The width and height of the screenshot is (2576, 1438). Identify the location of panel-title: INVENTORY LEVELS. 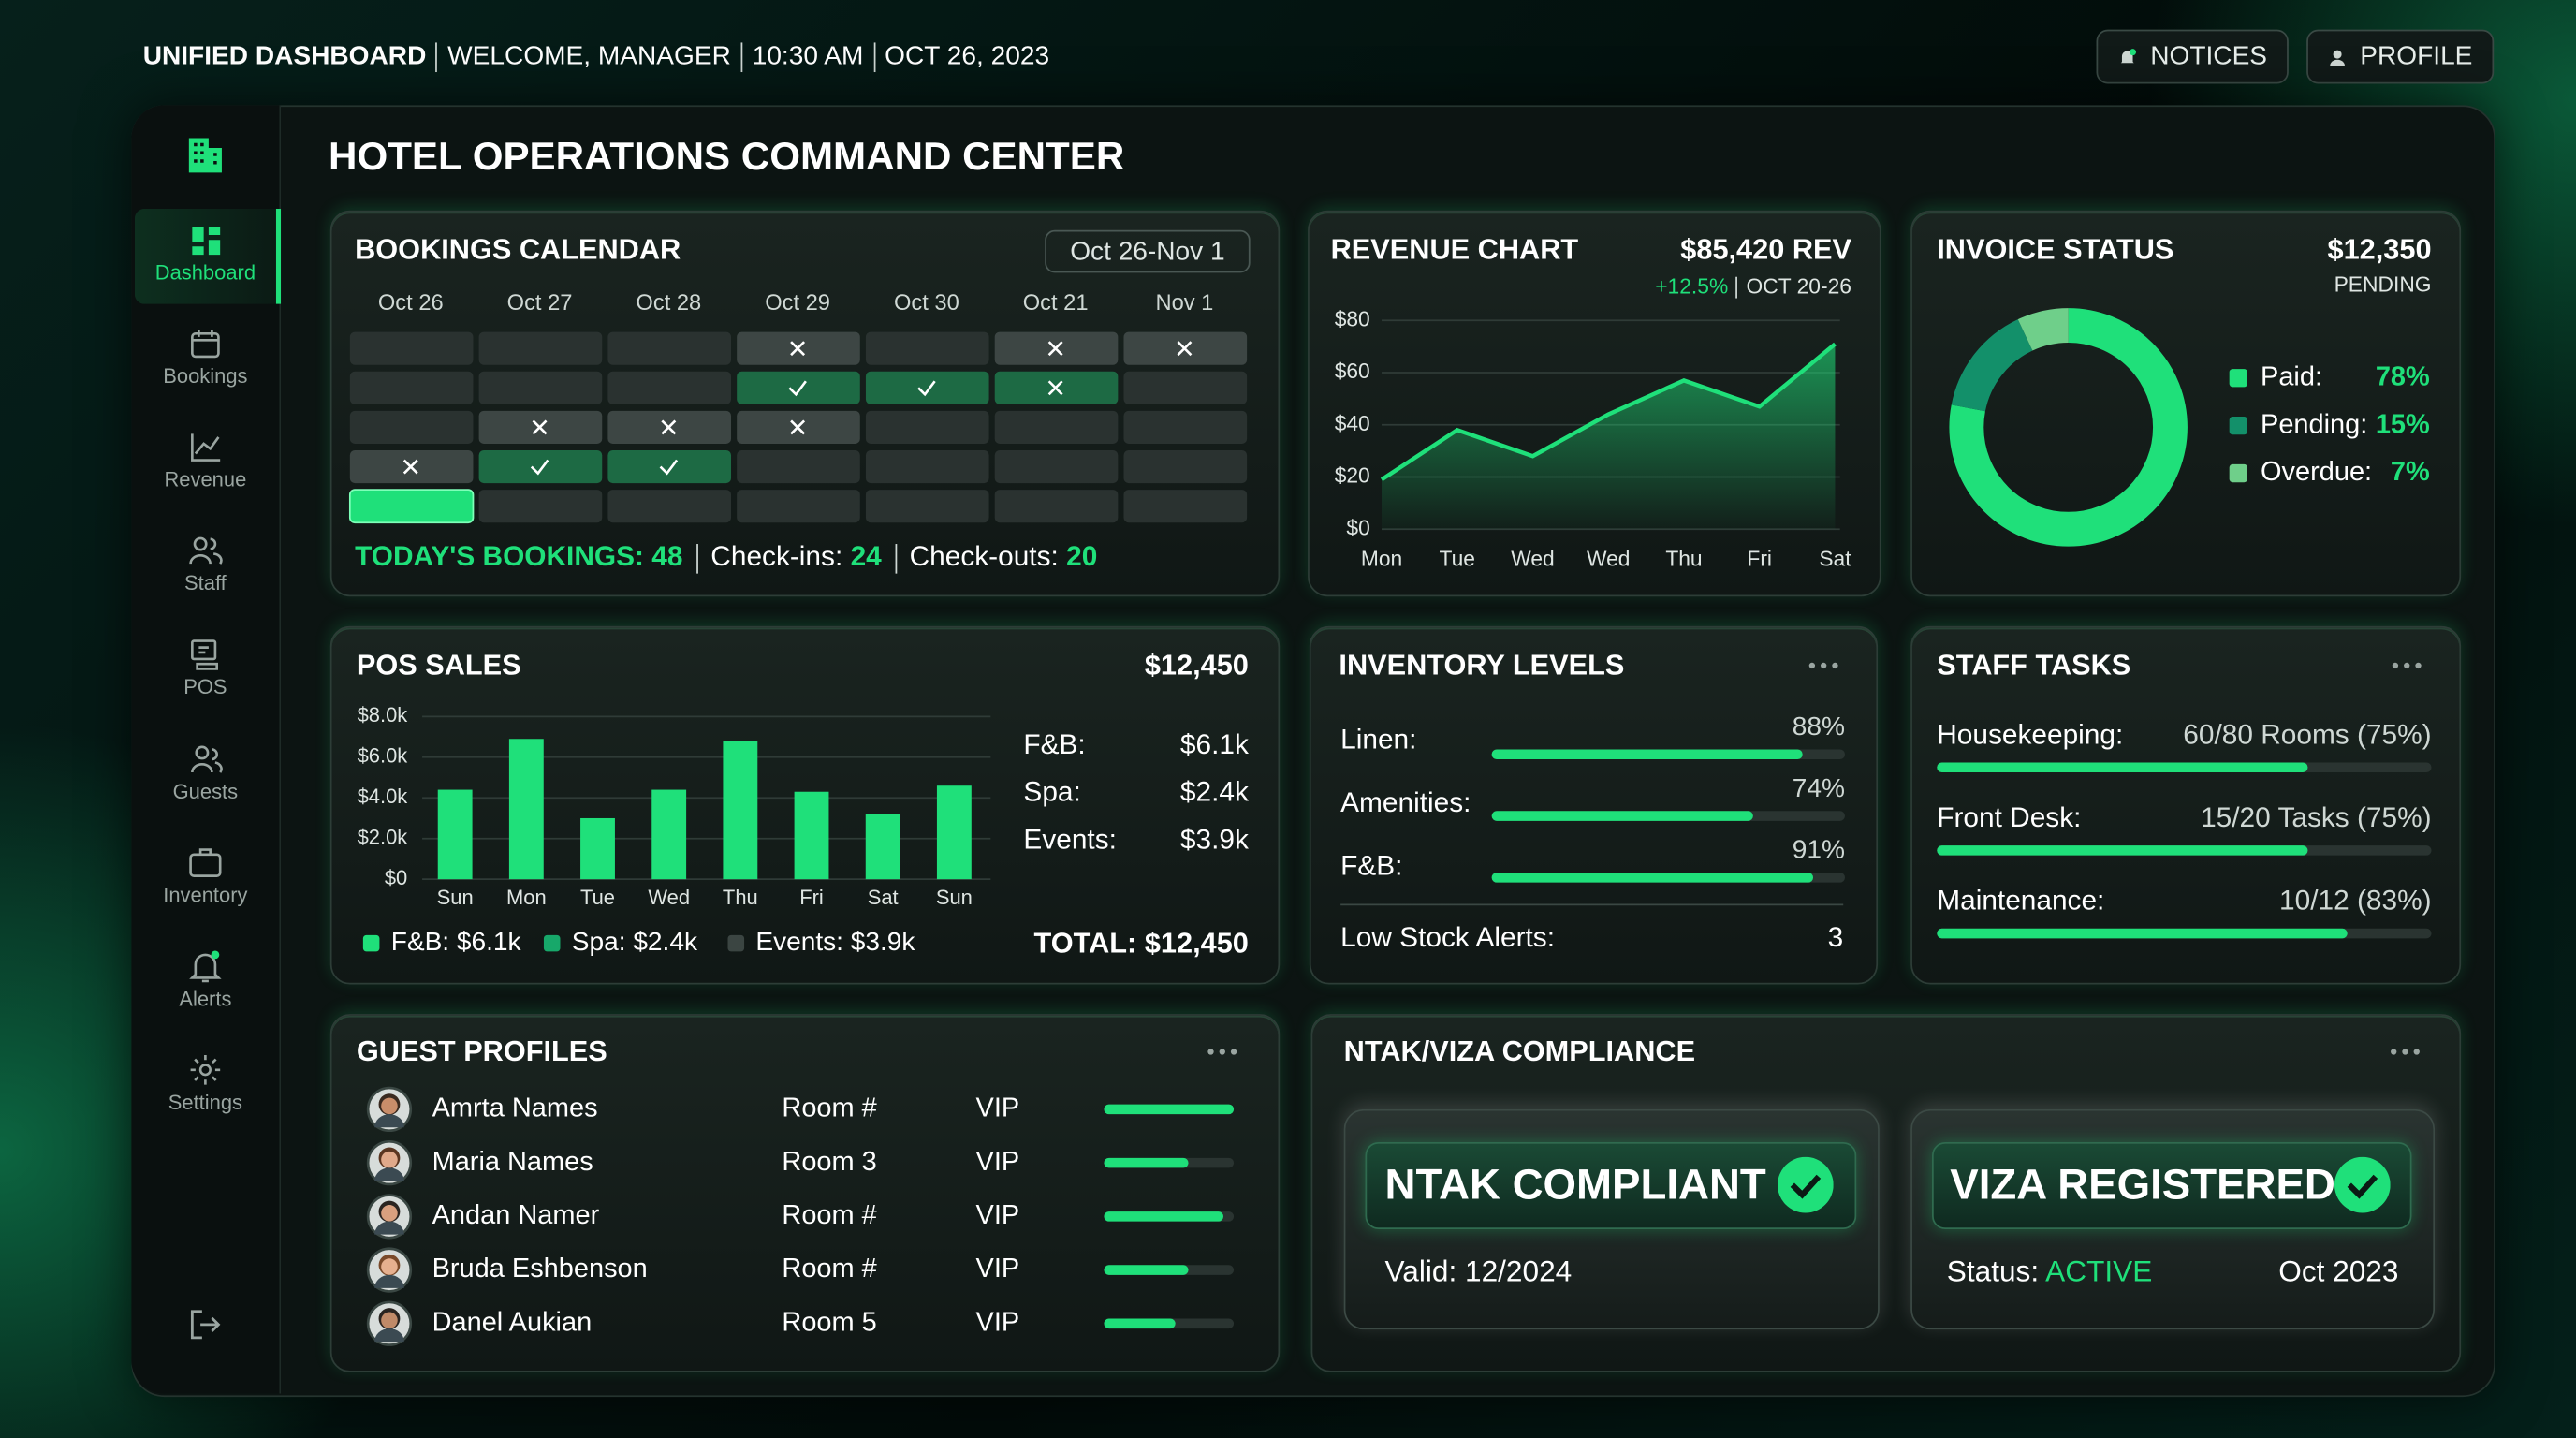
(1482, 665).